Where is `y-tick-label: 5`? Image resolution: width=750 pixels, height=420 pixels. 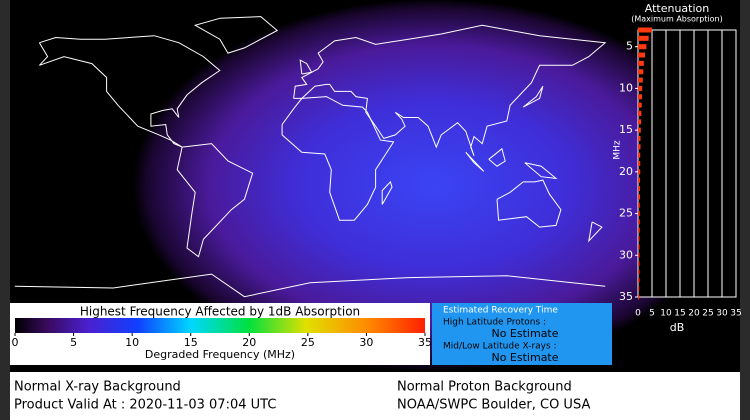 y-tick-label: 5 is located at coordinates (629, 46).